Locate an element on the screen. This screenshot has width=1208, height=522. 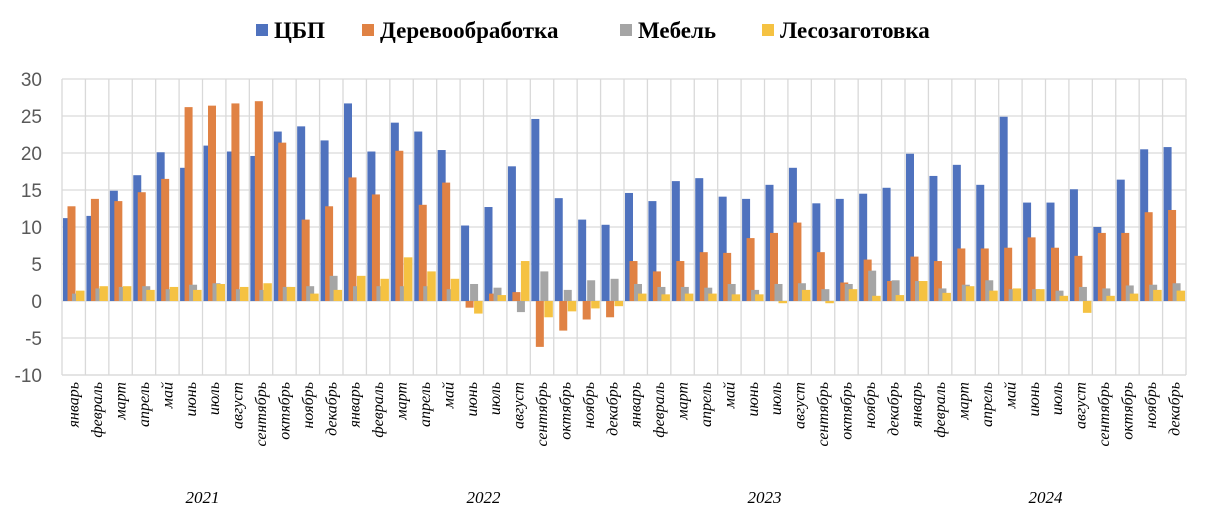
x-tick-label: ноябрь is located at coordinates (589, 405).